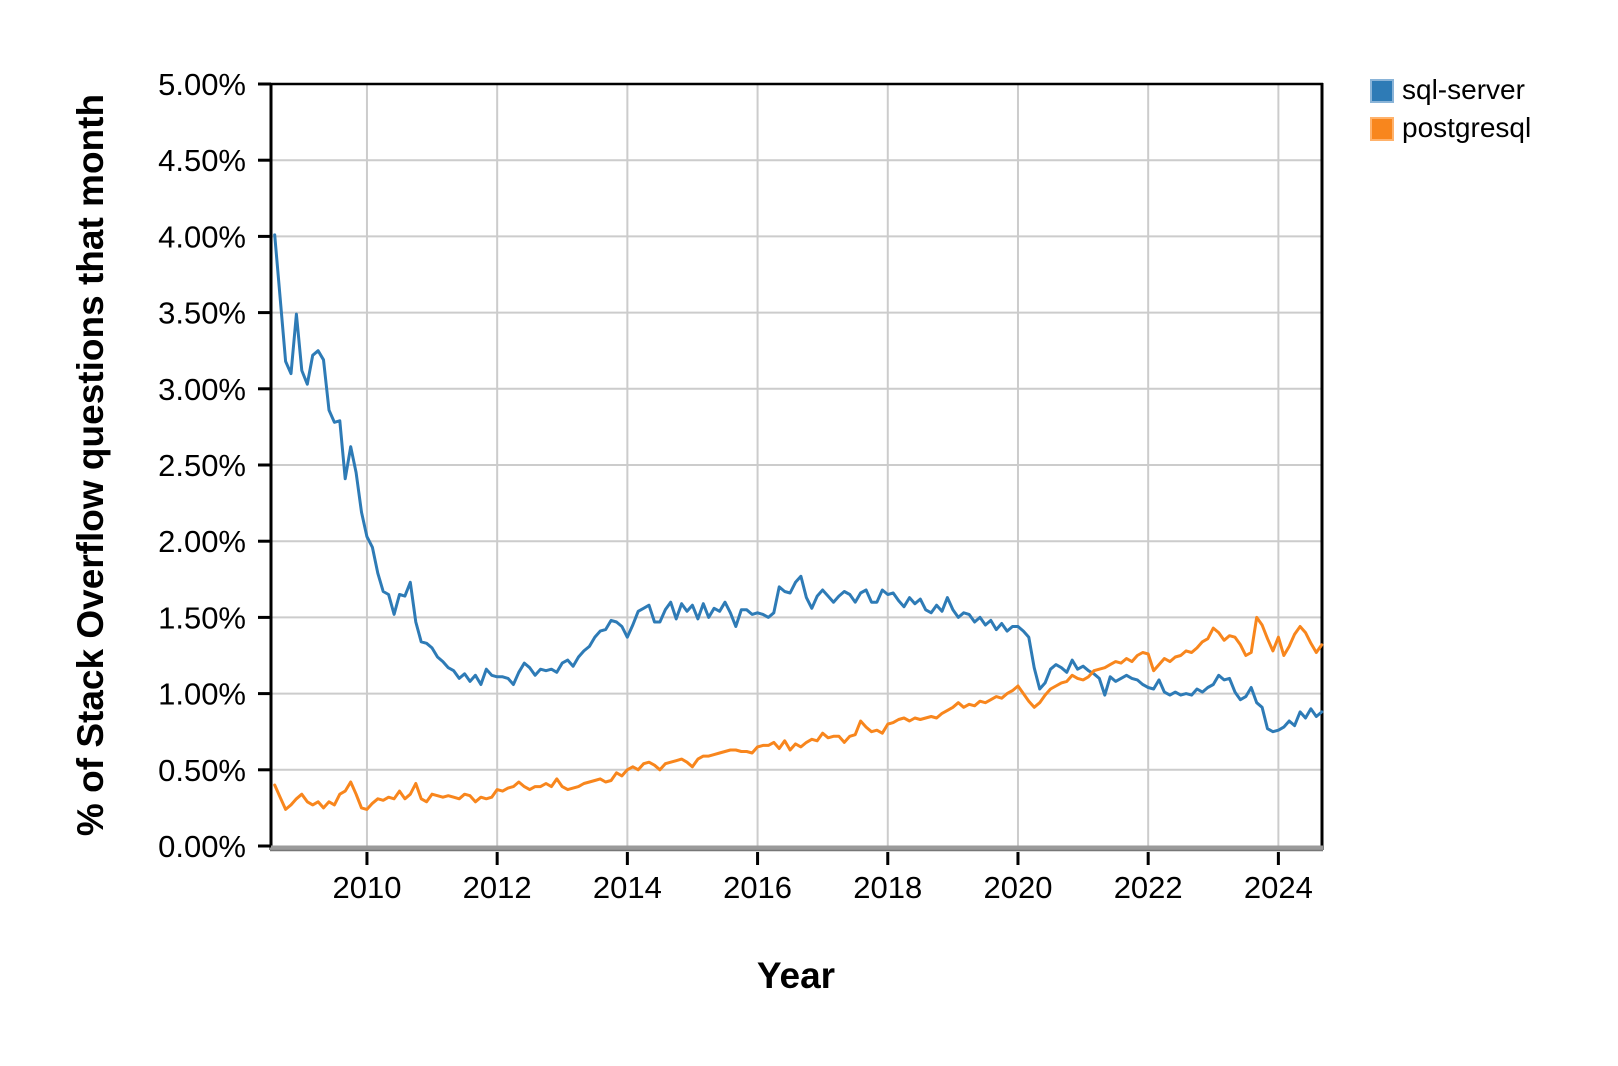 This screenshot has width=1618, height=1066. Describe the element at coordinates (202, 617) in the screenshot. I see `y-tick-label: 1.50%` at that location.